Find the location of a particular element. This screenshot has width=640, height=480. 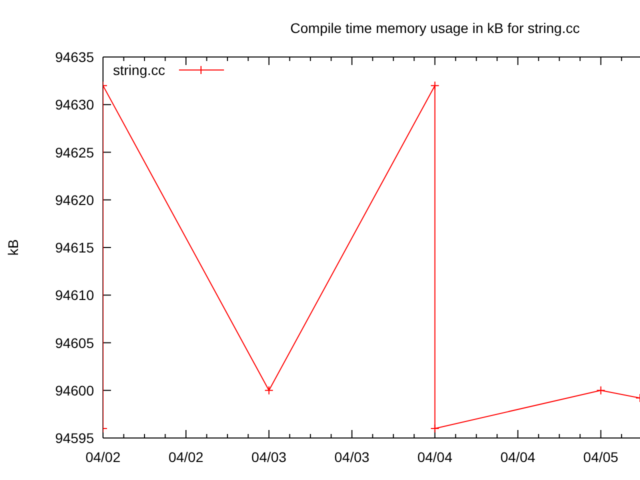

y-tick-label: 94615 is located at coordinates (74, 248).